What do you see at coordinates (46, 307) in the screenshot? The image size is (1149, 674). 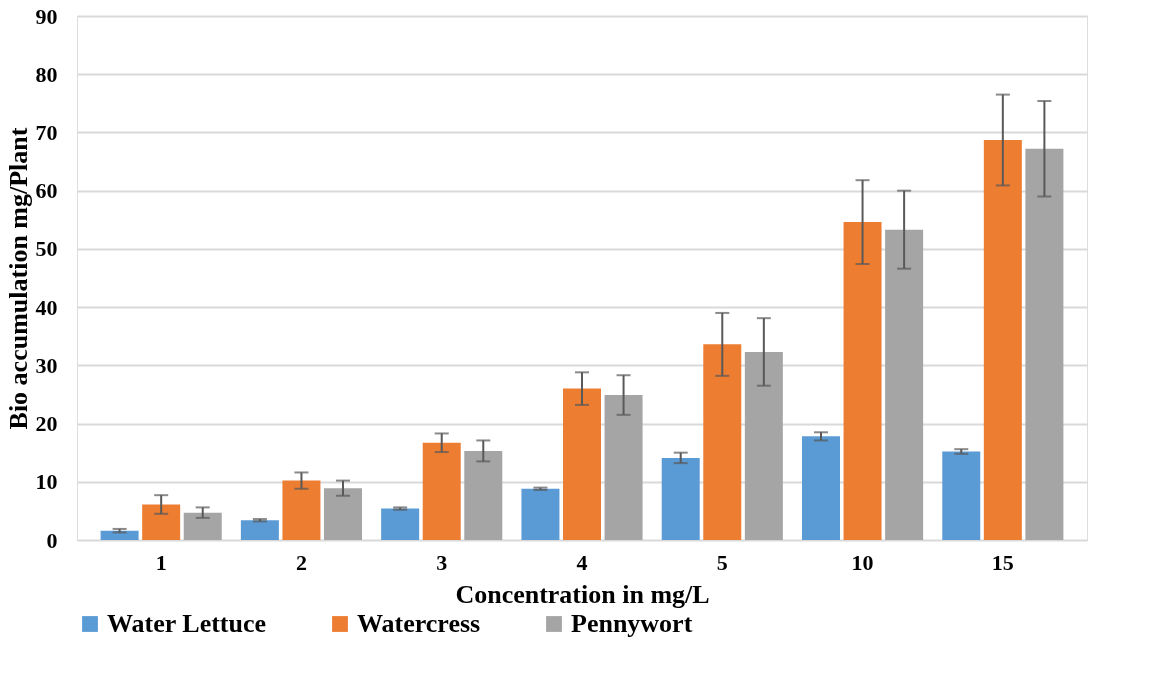 I see `y-tick-label: 40` at bounding box center [46, 307].